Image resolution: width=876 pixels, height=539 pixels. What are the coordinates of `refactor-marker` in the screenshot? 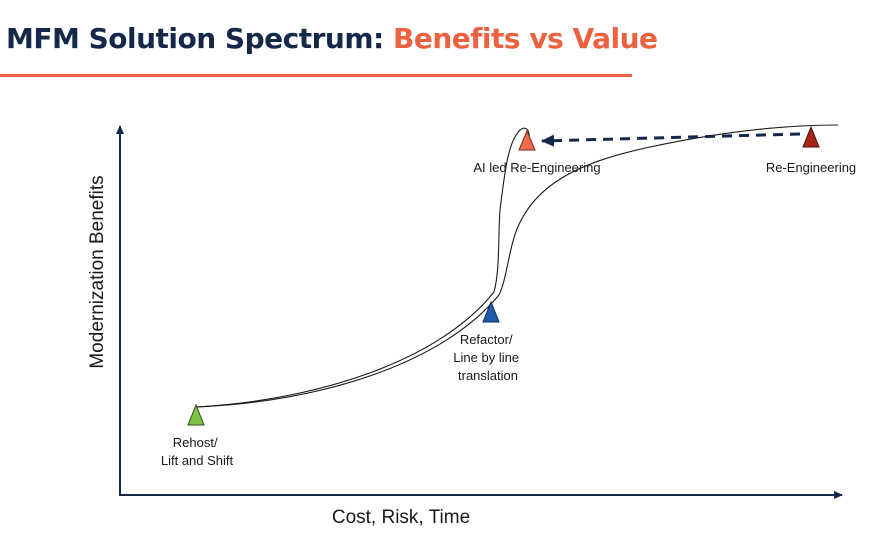 It's located at (491, 311).